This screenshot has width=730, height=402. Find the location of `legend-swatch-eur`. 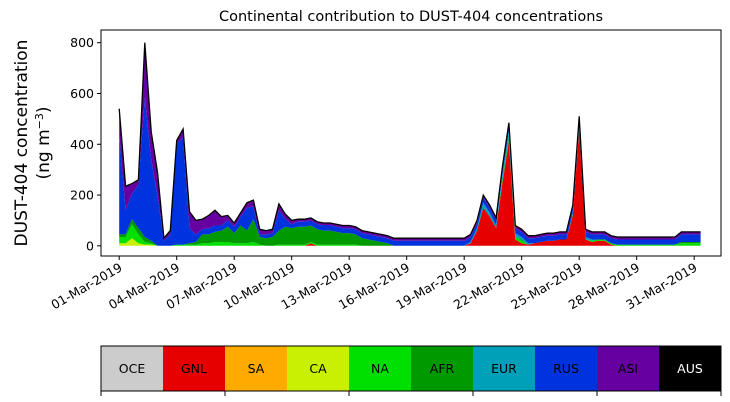

legend-swatch-eur is located at coordinates (504, 368).